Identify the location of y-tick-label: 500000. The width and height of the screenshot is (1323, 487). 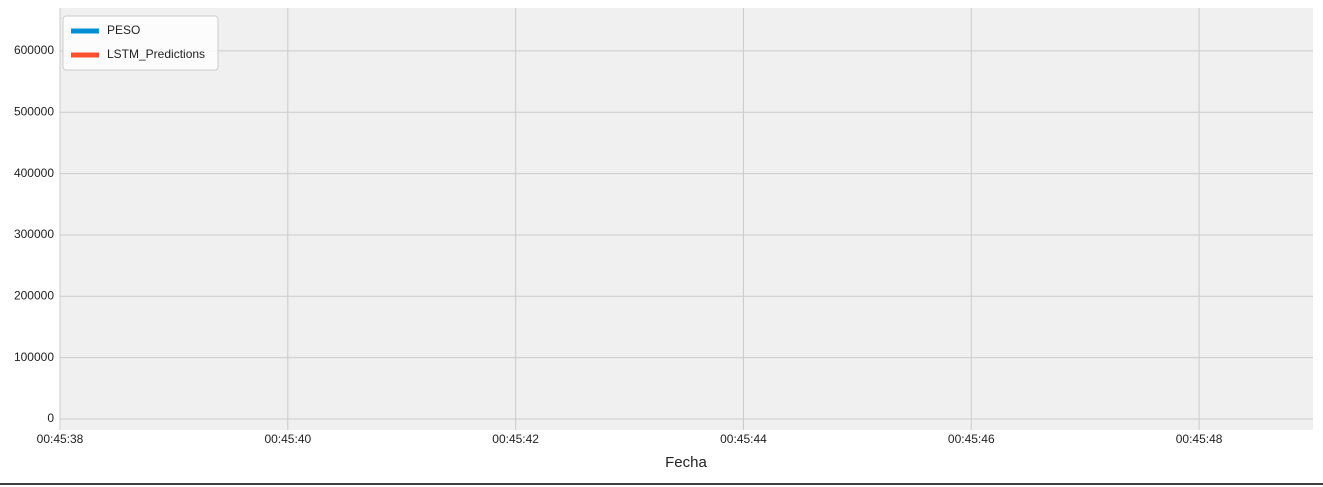
(34, 111).